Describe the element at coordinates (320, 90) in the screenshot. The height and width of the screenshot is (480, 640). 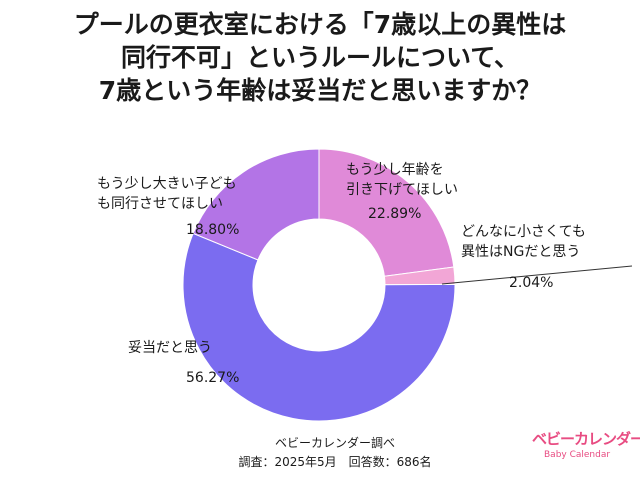
I see `title-line-3: 7歳という年齢は妥当だと思いますか？` at that location.